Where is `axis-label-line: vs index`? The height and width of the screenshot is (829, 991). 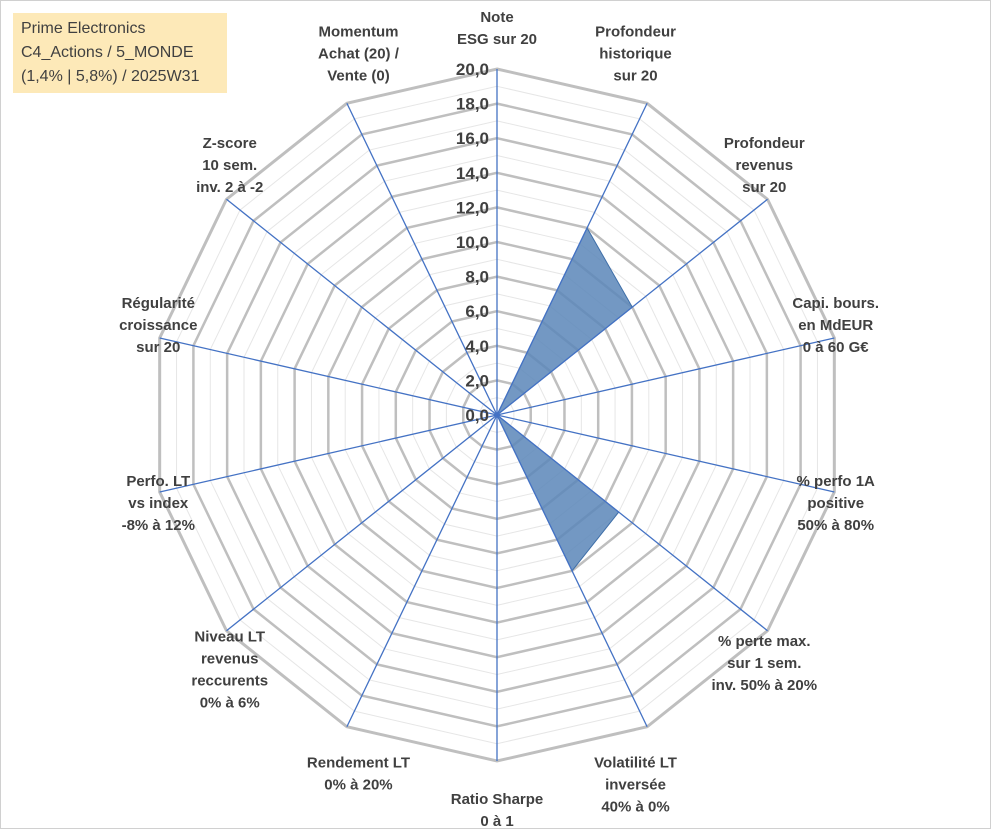
axis-label-line: vs index is located at coordinates (158, 503).